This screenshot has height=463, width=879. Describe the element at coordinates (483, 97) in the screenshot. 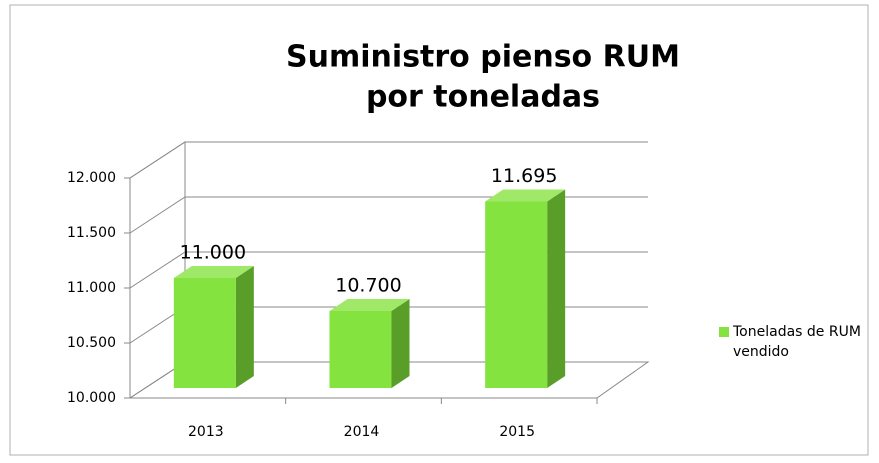

I see `chart-title: por toneladas` at that location.